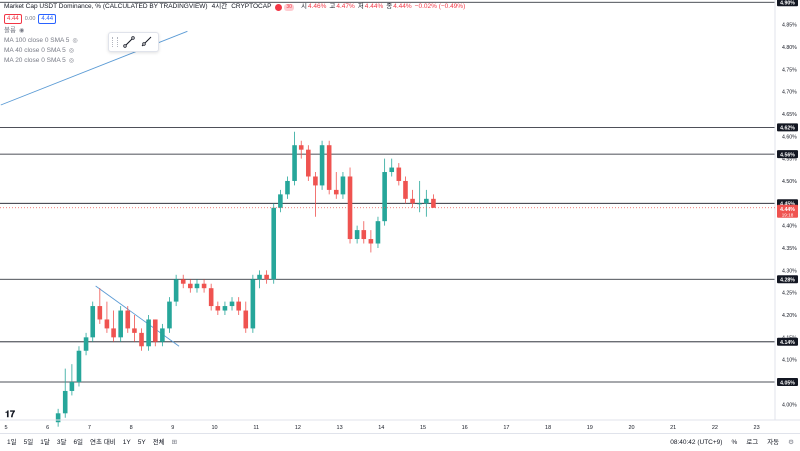 Image resolution: width=800 pixels, height=451 pixels. I want to click on legend-indicator-ma100: MA 100 close 0 SMA 5 ◎, so click(41, 41).